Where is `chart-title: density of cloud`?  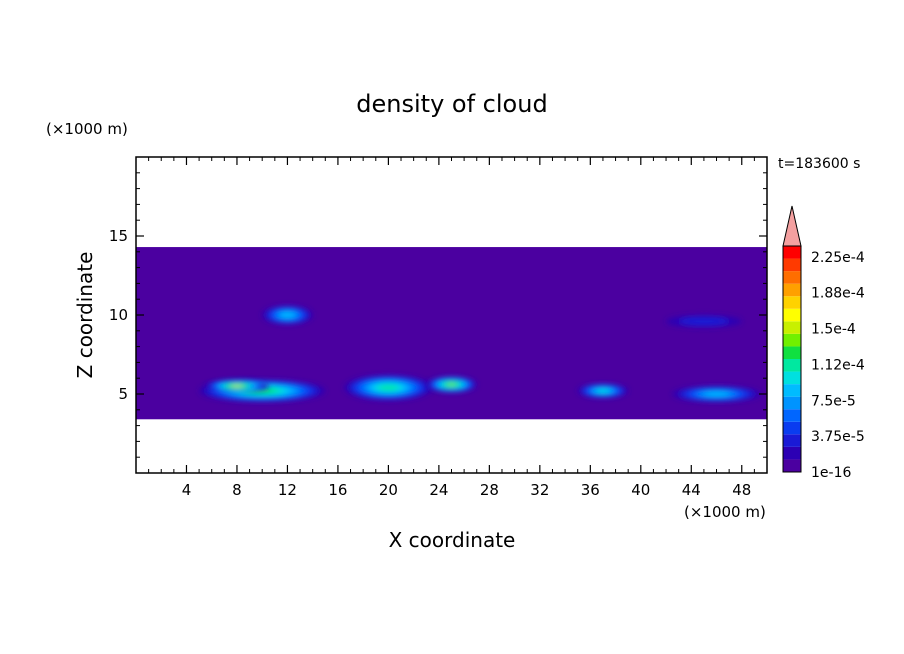
chart-title: density of cloud is located at coordinates (451, 104).